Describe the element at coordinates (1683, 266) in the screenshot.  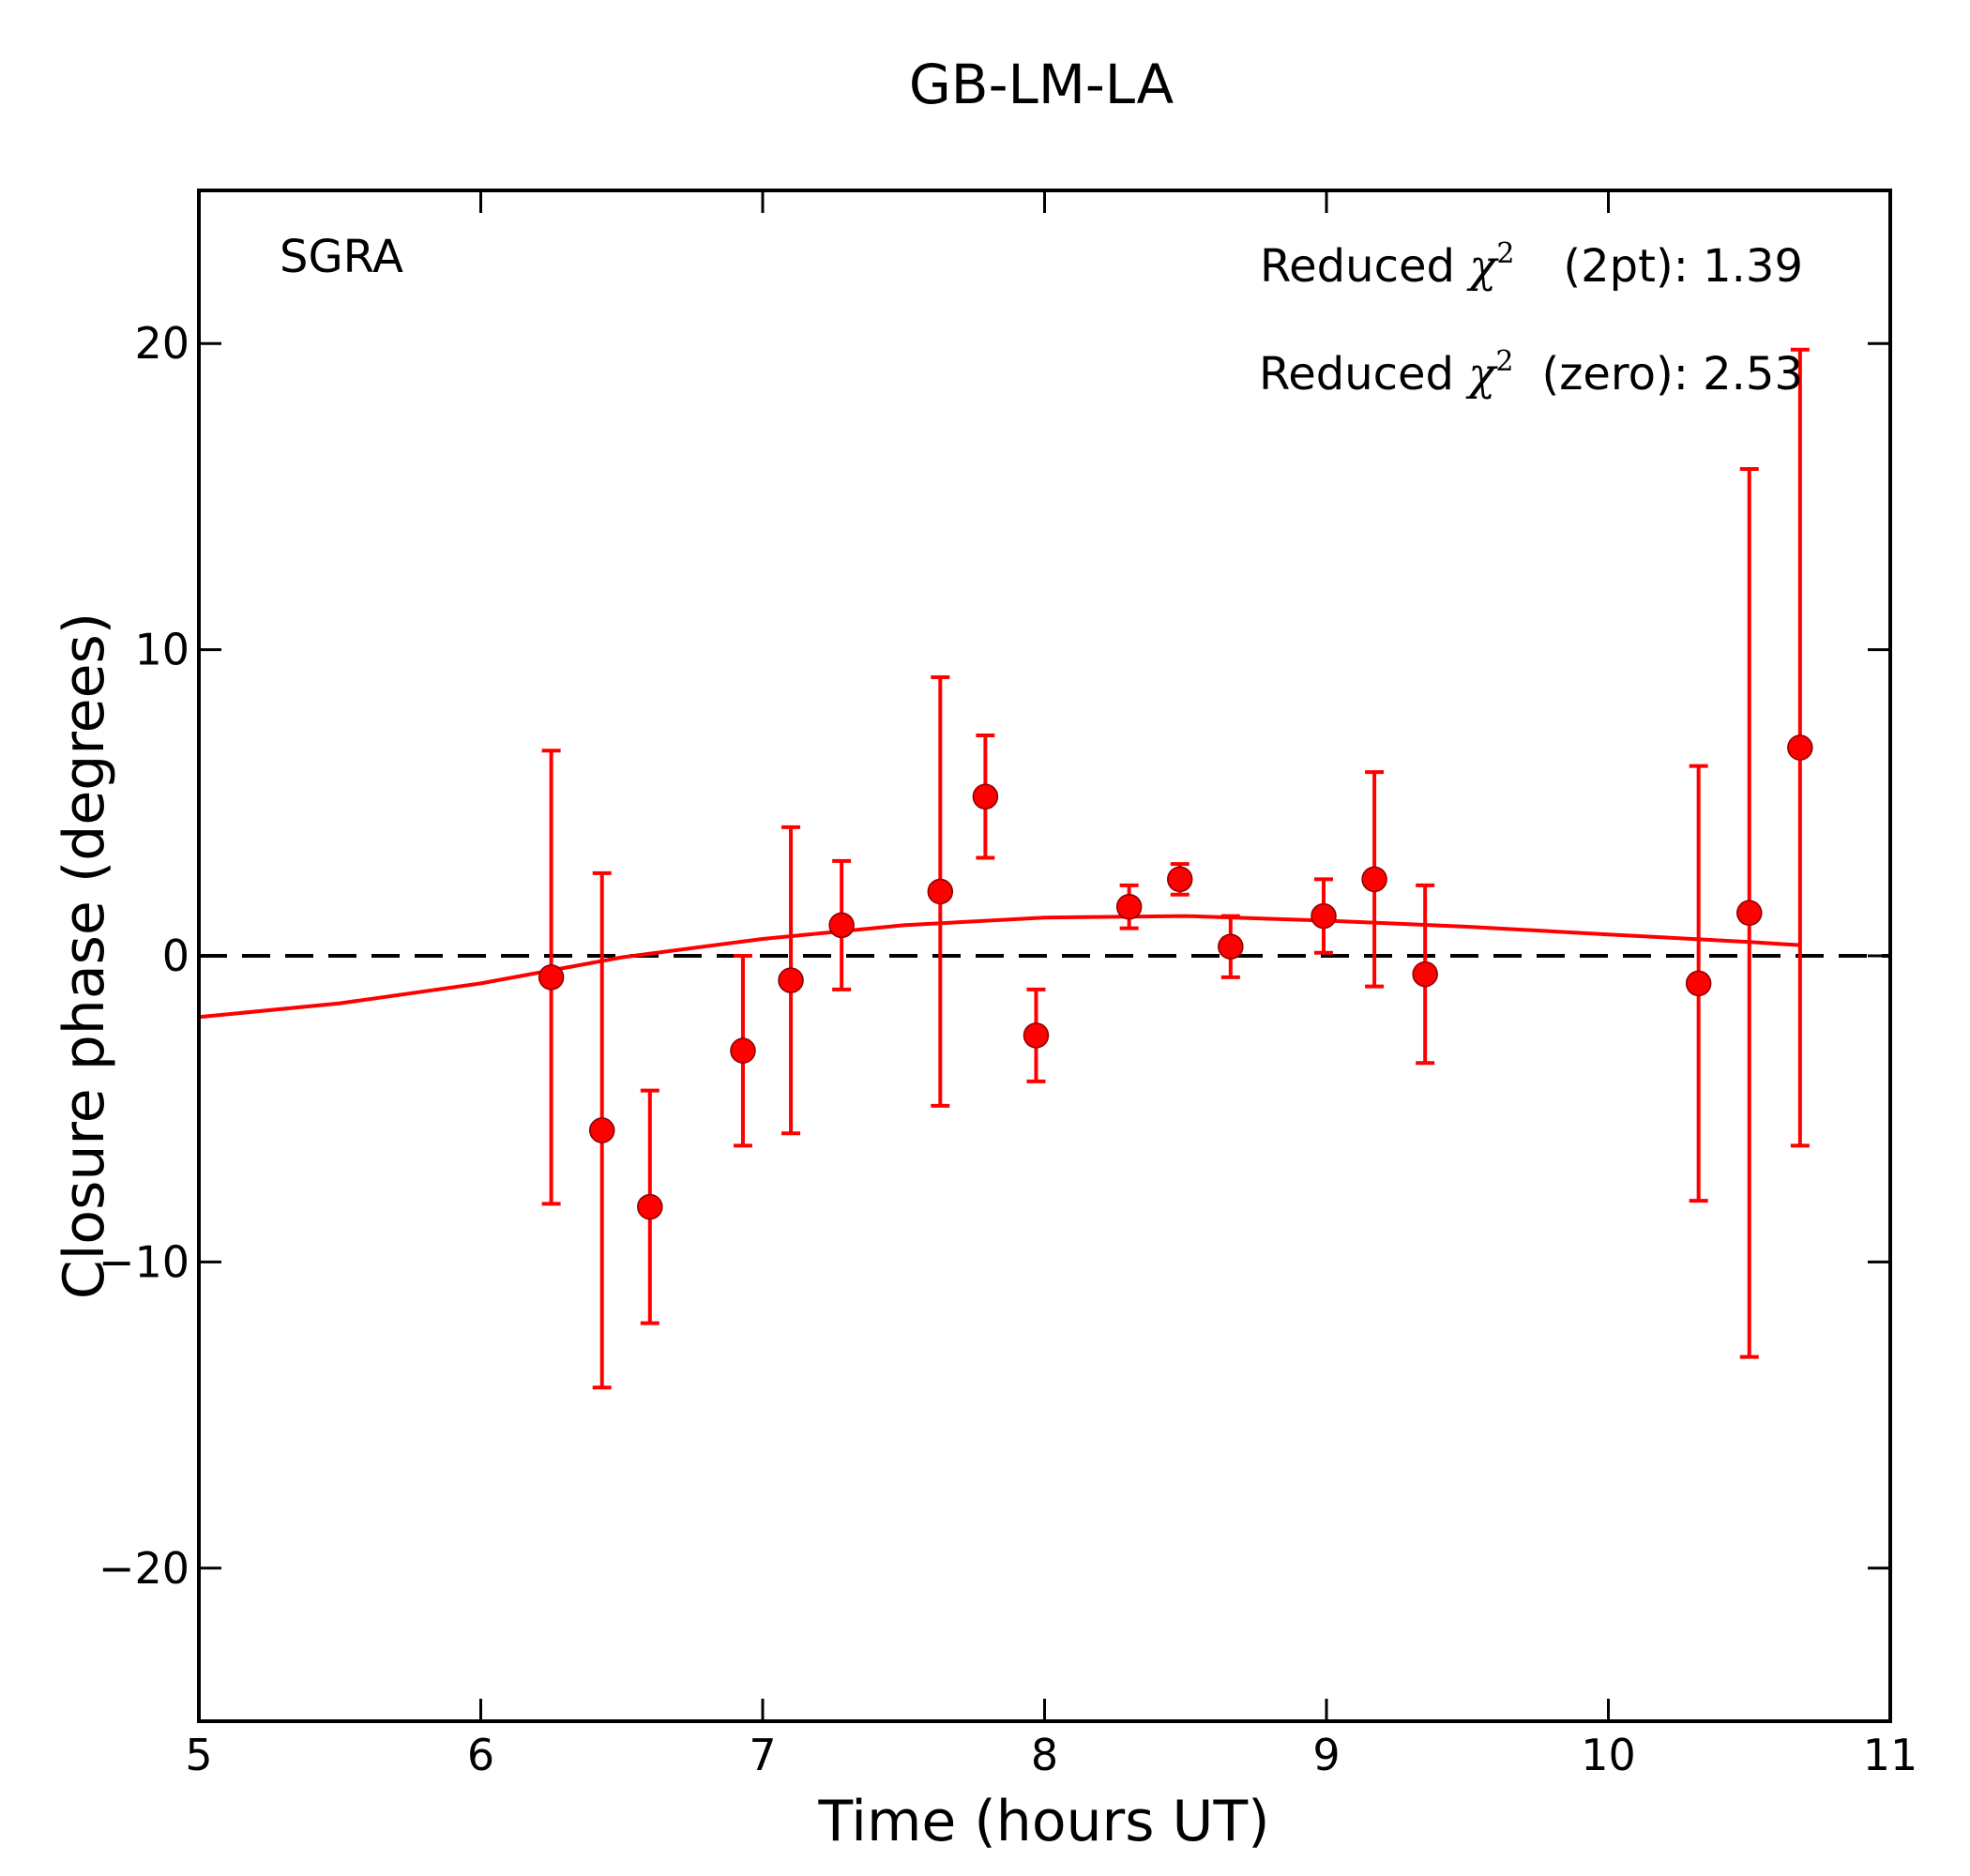
I see `stats-line-1-value: (2pt): 1.39` at that location.